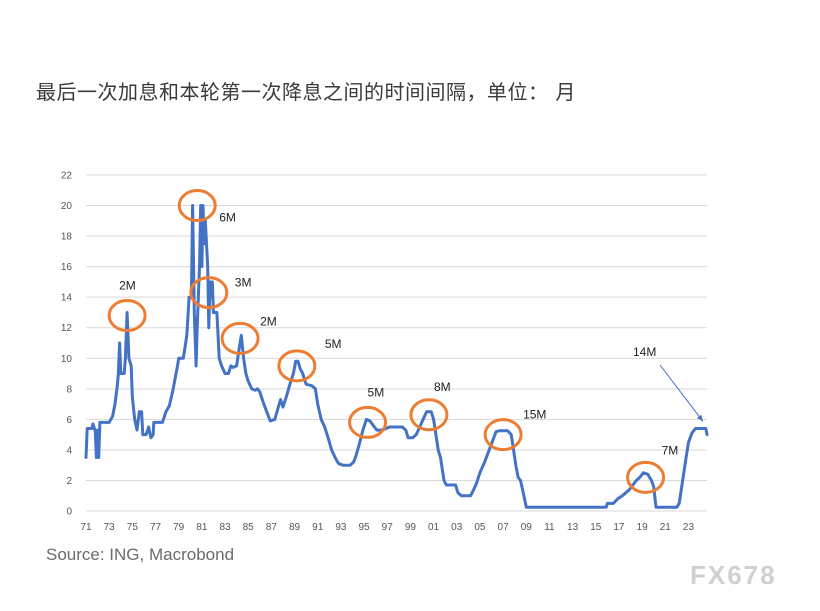  I want to click on y-tick-label: 18, so click(67, 237).